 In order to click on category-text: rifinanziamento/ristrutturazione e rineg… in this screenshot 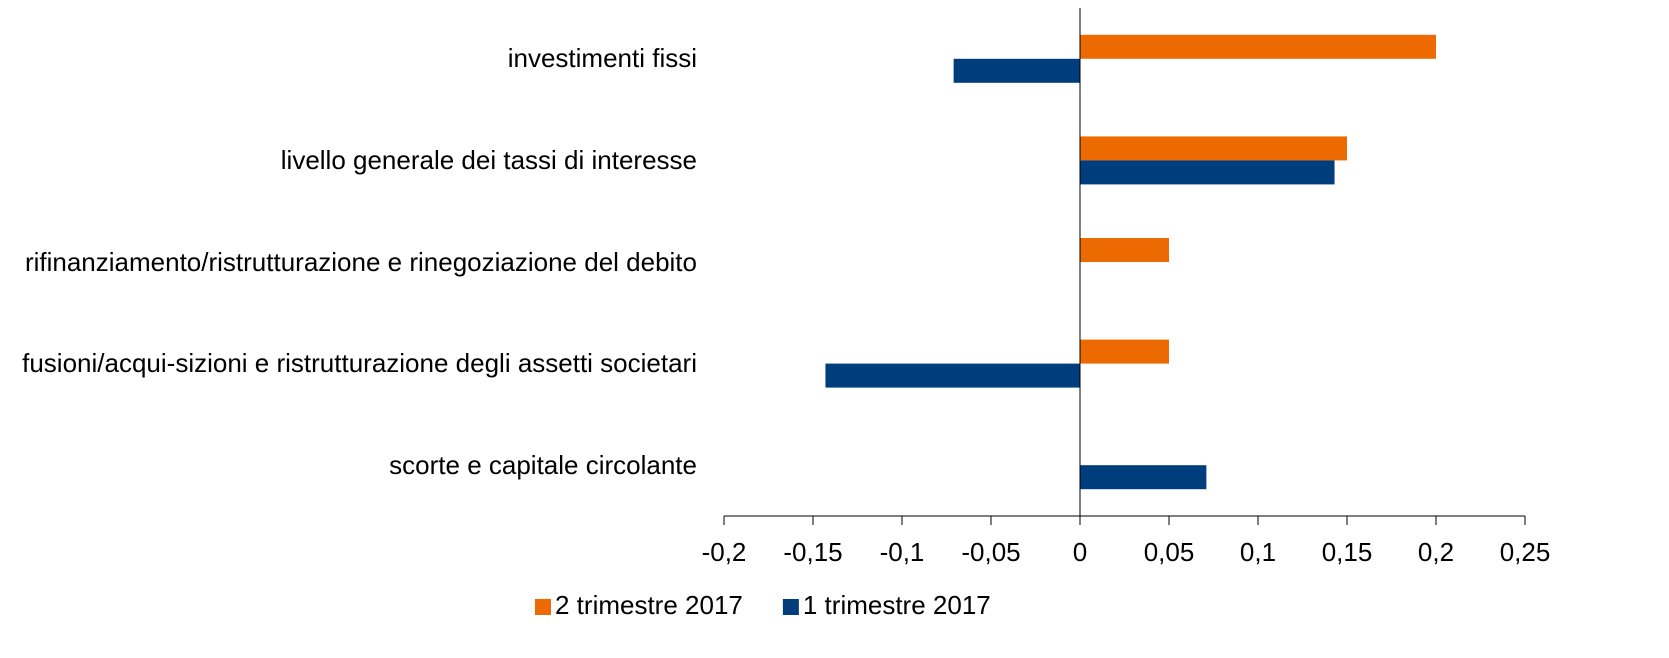, I will do `click(360, 261)`.